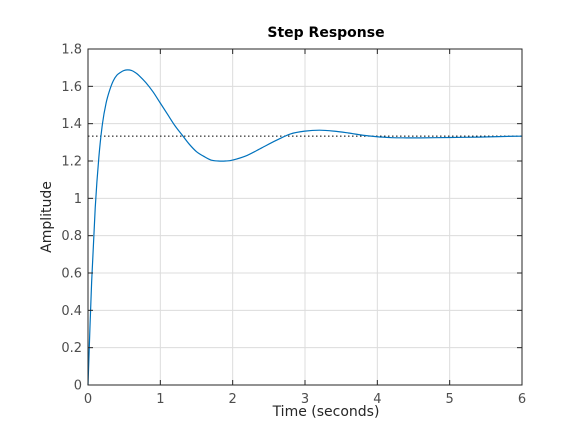 This screenshot has width=577, height=433. I want to click on x-axis-label: Time (seconds), so click(326, 412).